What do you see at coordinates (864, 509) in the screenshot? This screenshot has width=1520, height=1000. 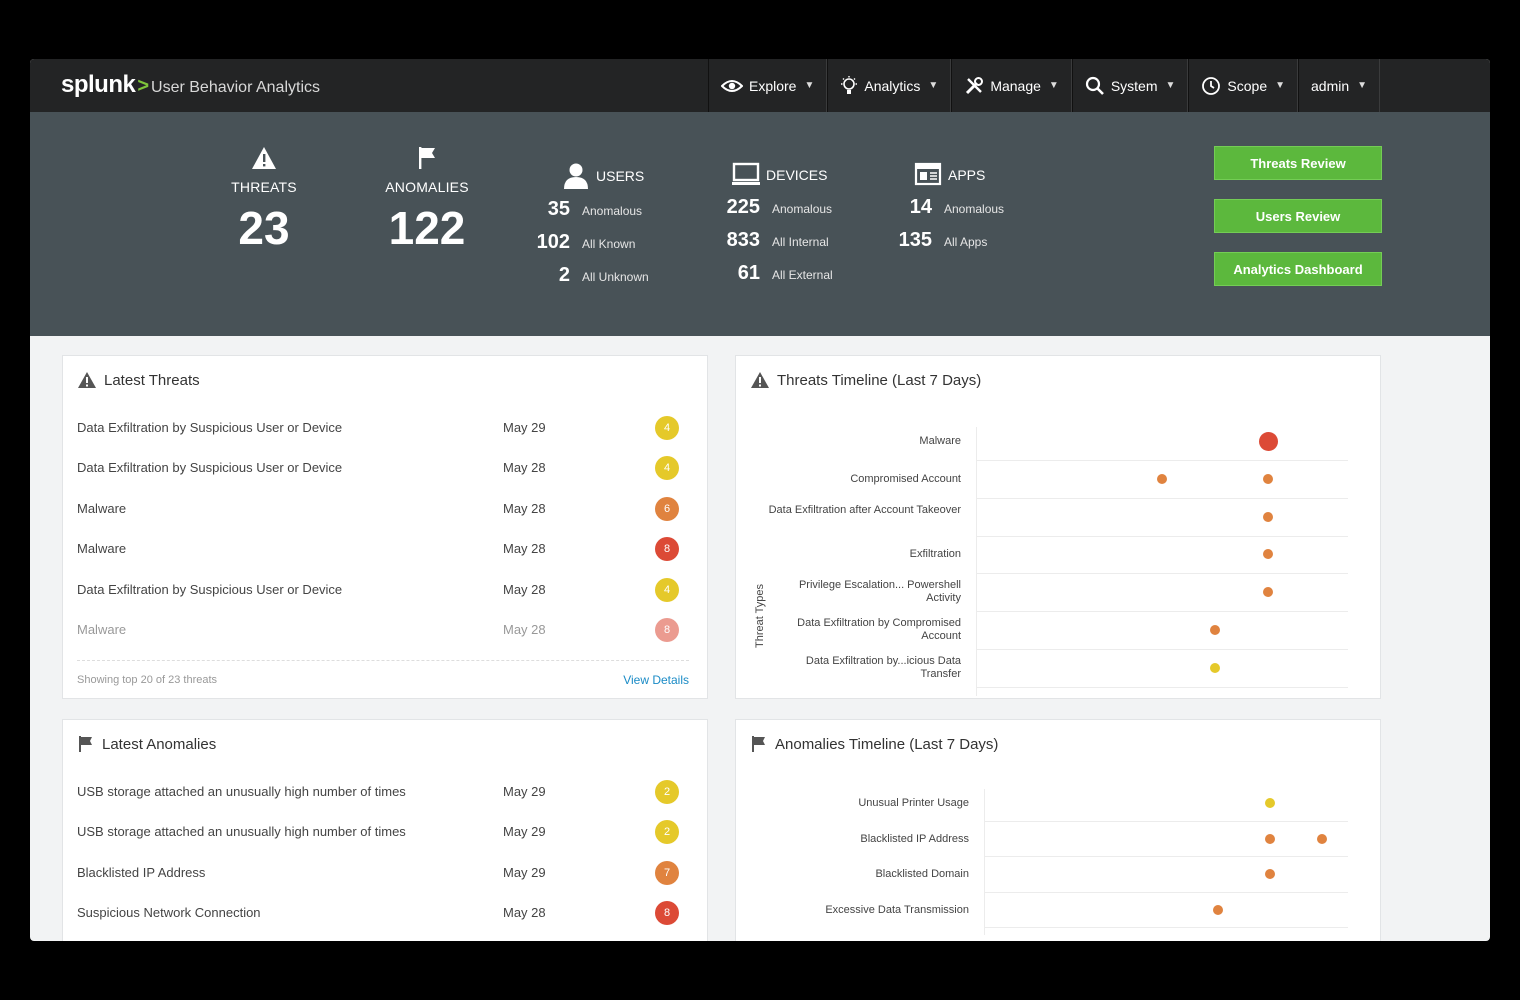 I see `category-label: Data Exfiltration after Account Takeover` at bounding box center [864, 509].